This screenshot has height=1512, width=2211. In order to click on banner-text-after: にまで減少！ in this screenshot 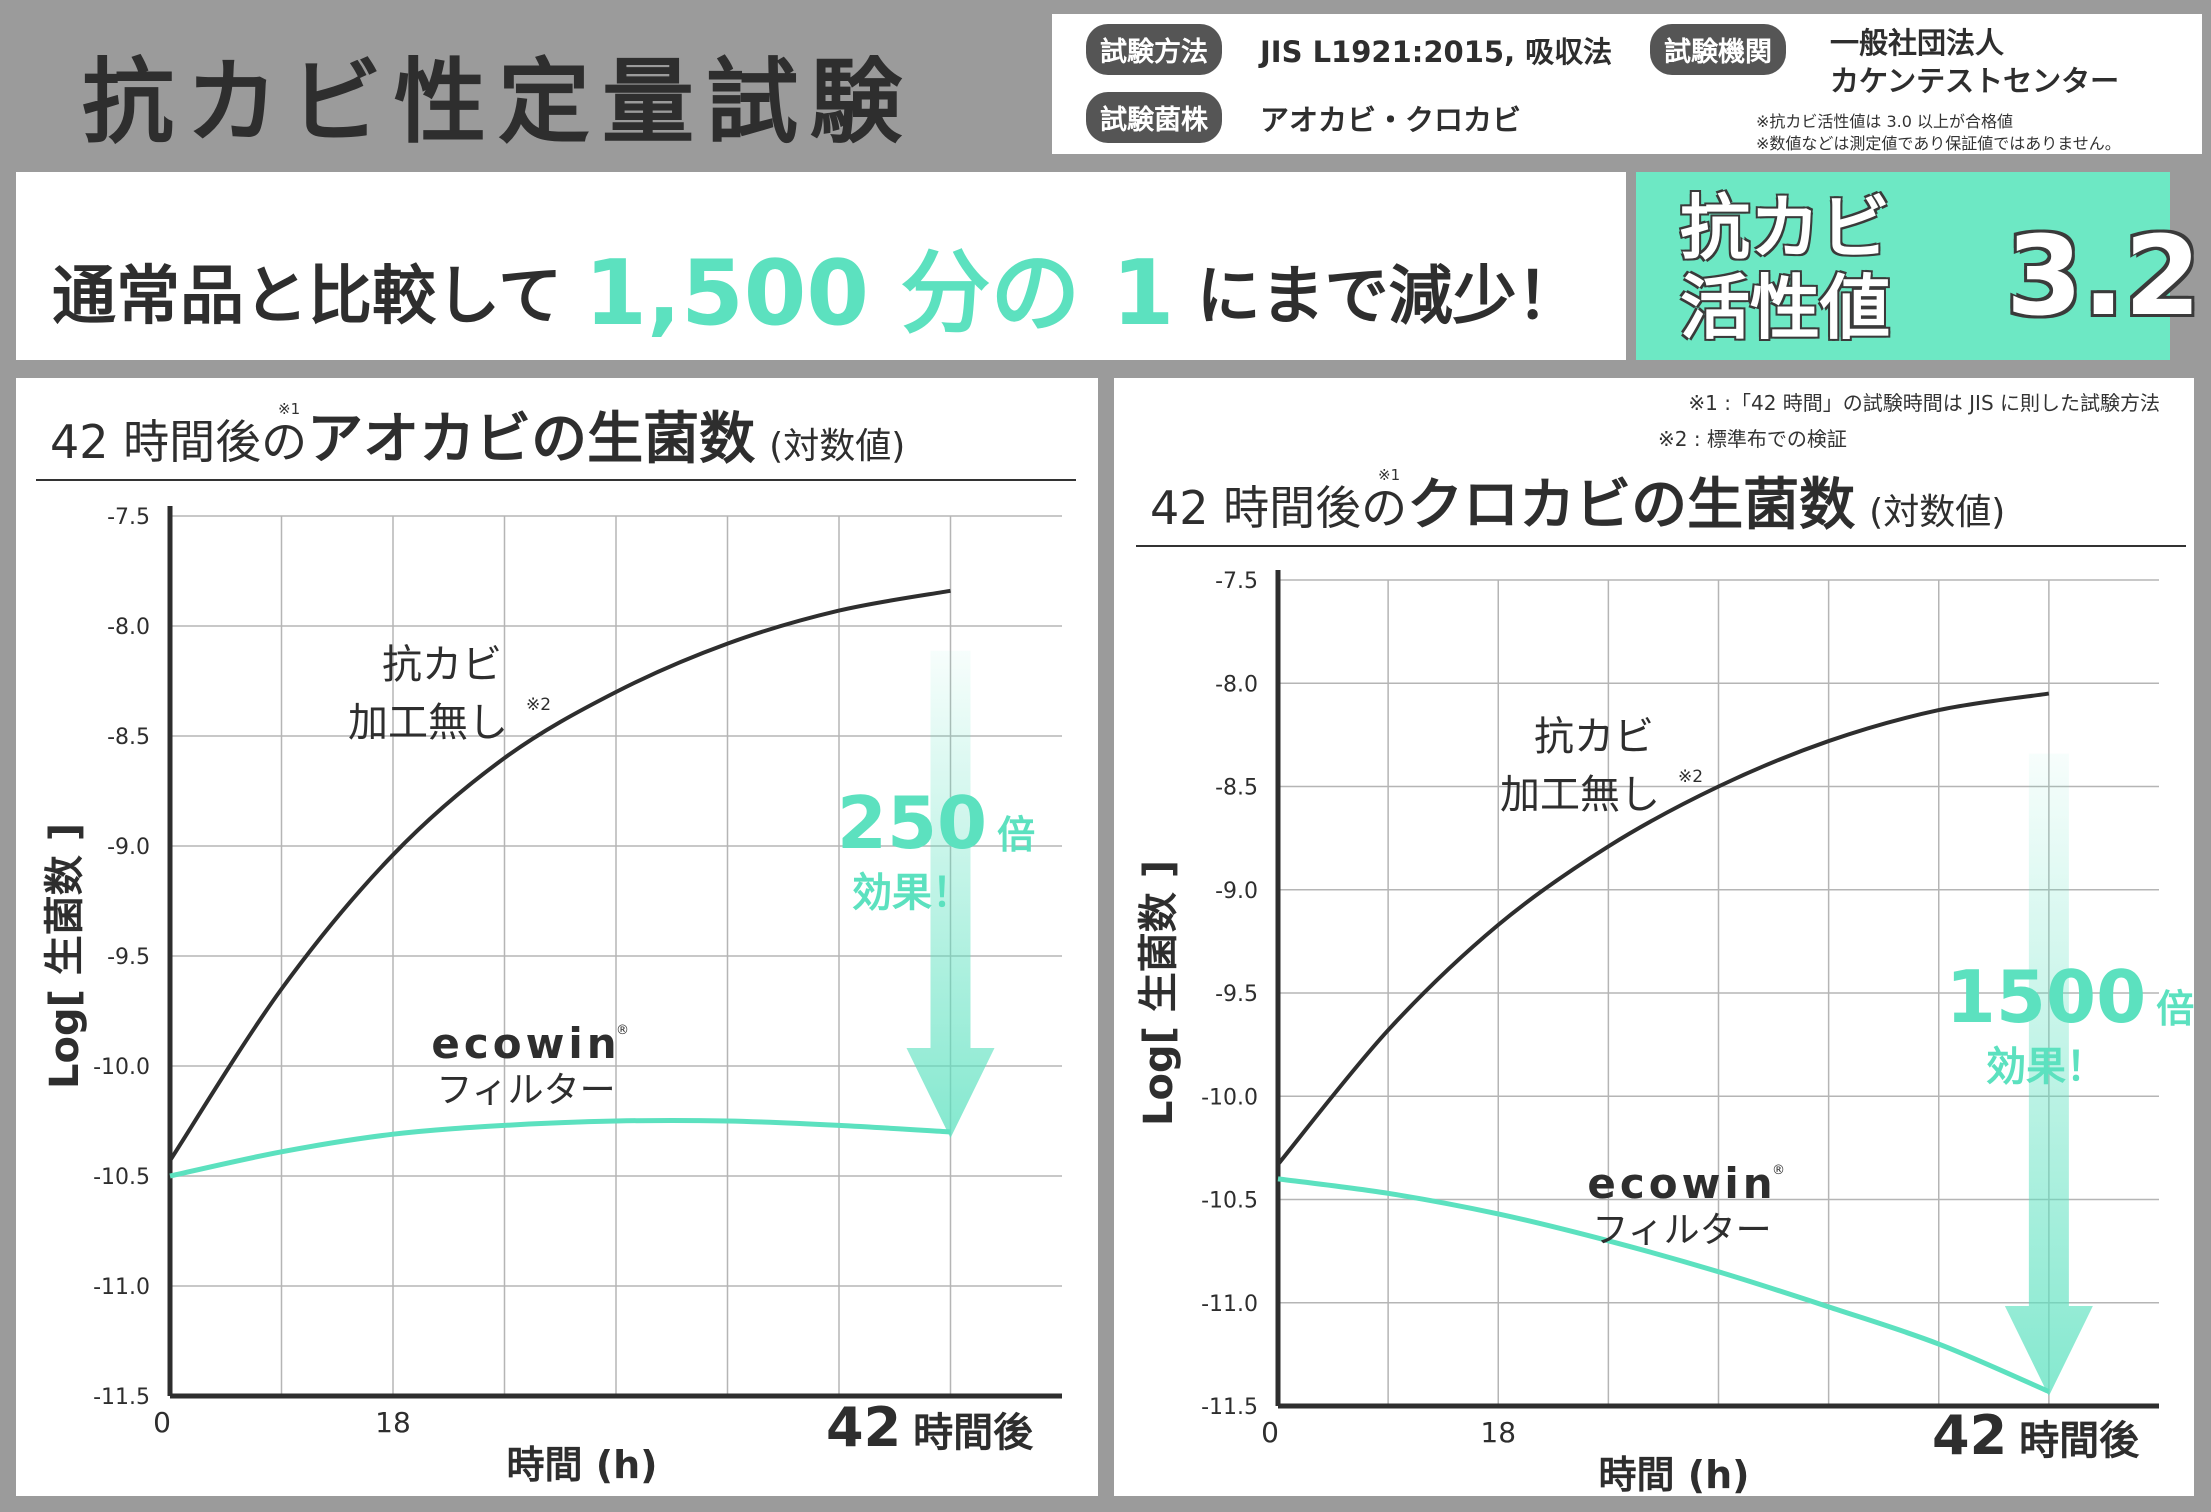, I will do `click(1388, 297)`.